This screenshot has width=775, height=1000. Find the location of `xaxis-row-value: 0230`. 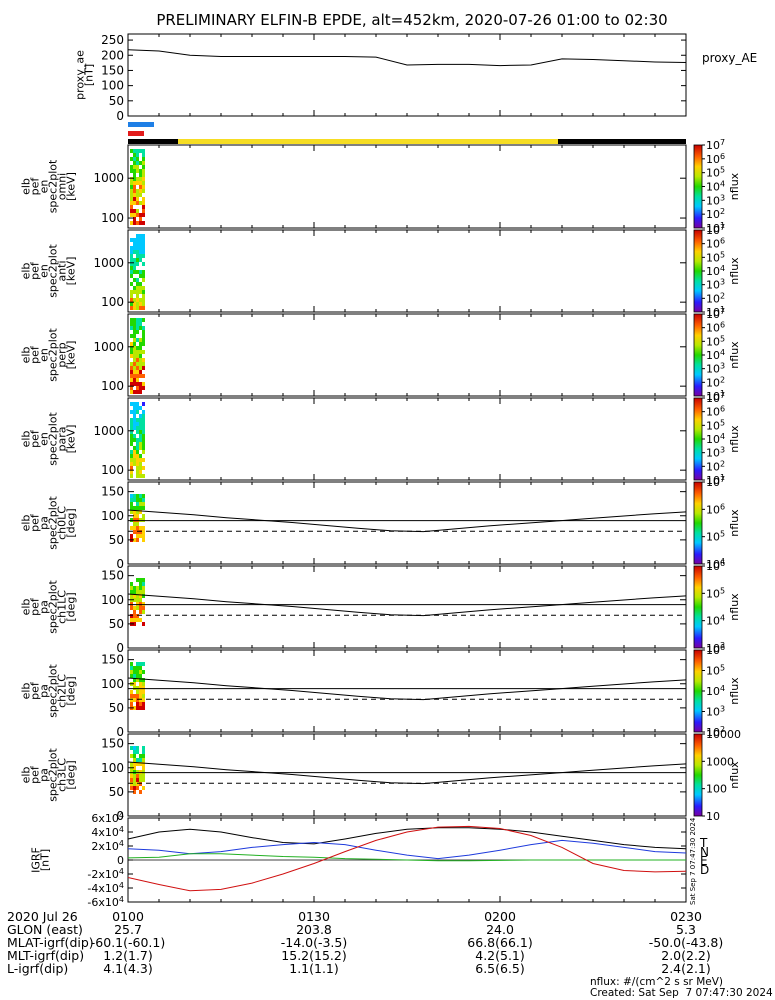

xaxis-row-value: 0230 is located at coordinates (686, 916).